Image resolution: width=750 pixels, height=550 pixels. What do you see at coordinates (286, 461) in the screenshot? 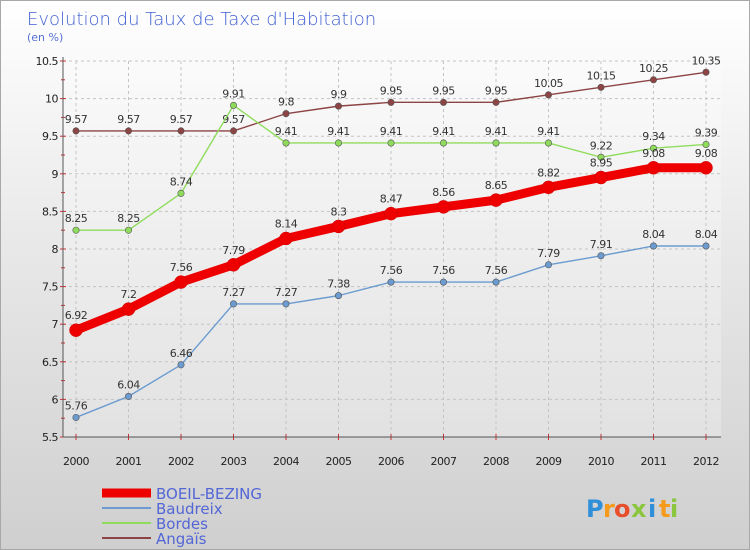
I see `x-tick-label: 2004` at bounding box center [286, 461].